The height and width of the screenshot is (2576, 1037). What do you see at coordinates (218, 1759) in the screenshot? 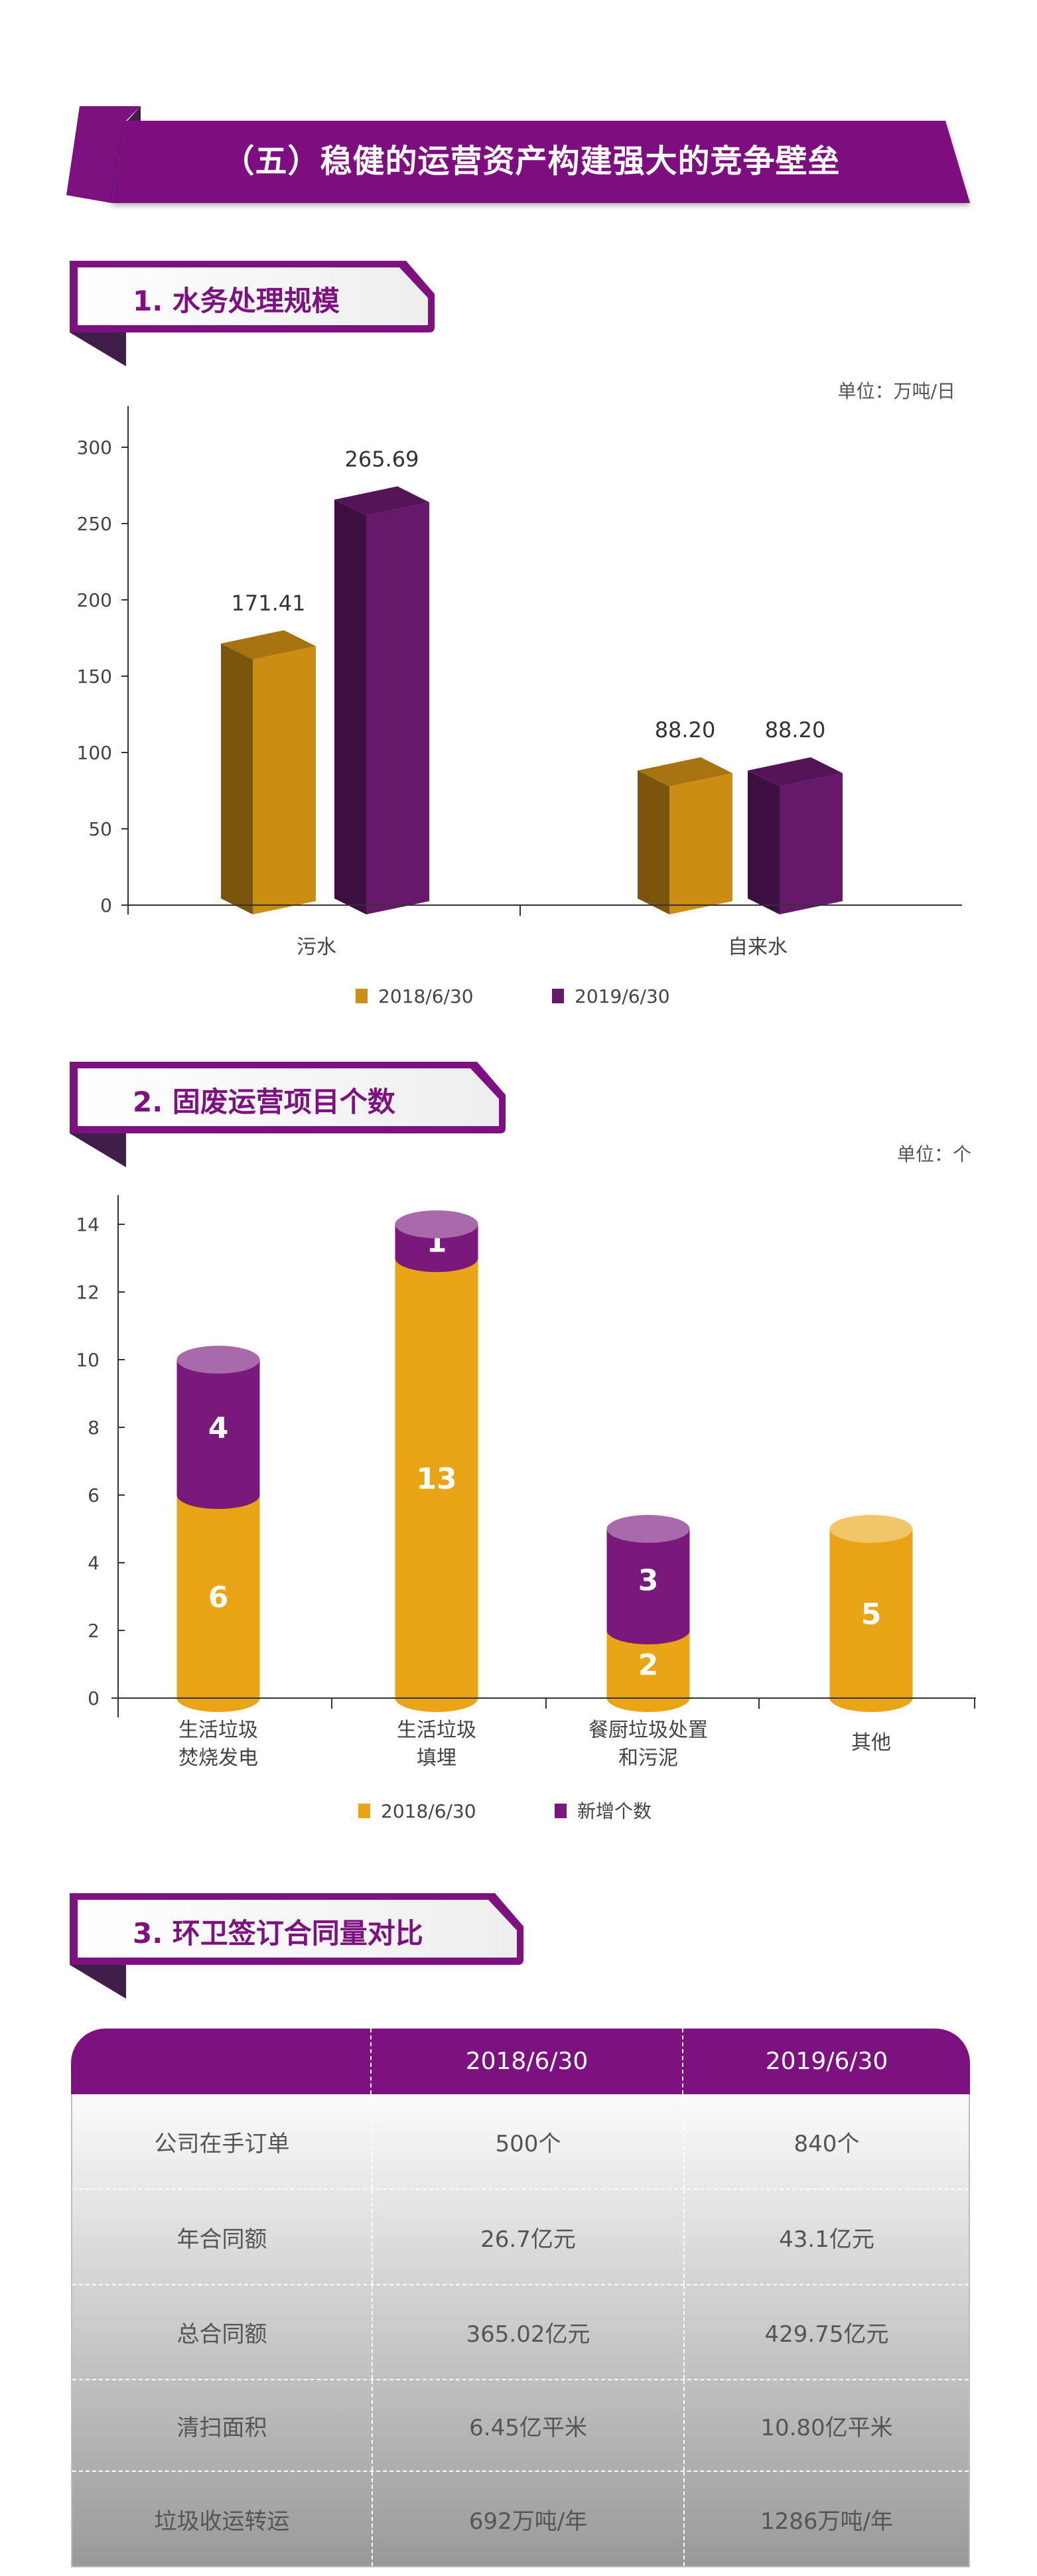
I see `category-label: 焚烧发电` at bounding box center [218, 1759].